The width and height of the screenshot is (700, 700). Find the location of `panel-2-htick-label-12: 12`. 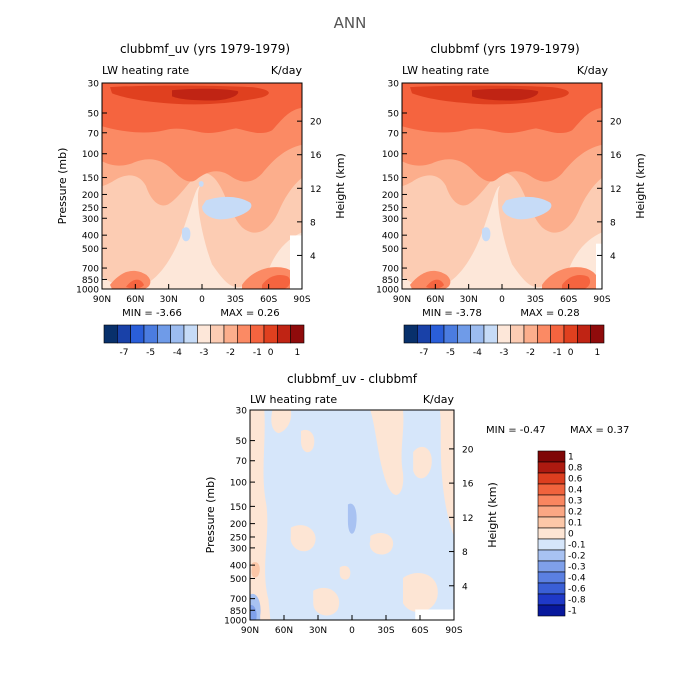

panel-2-htick-label-12: 12 is located at coordinates (615, 190).